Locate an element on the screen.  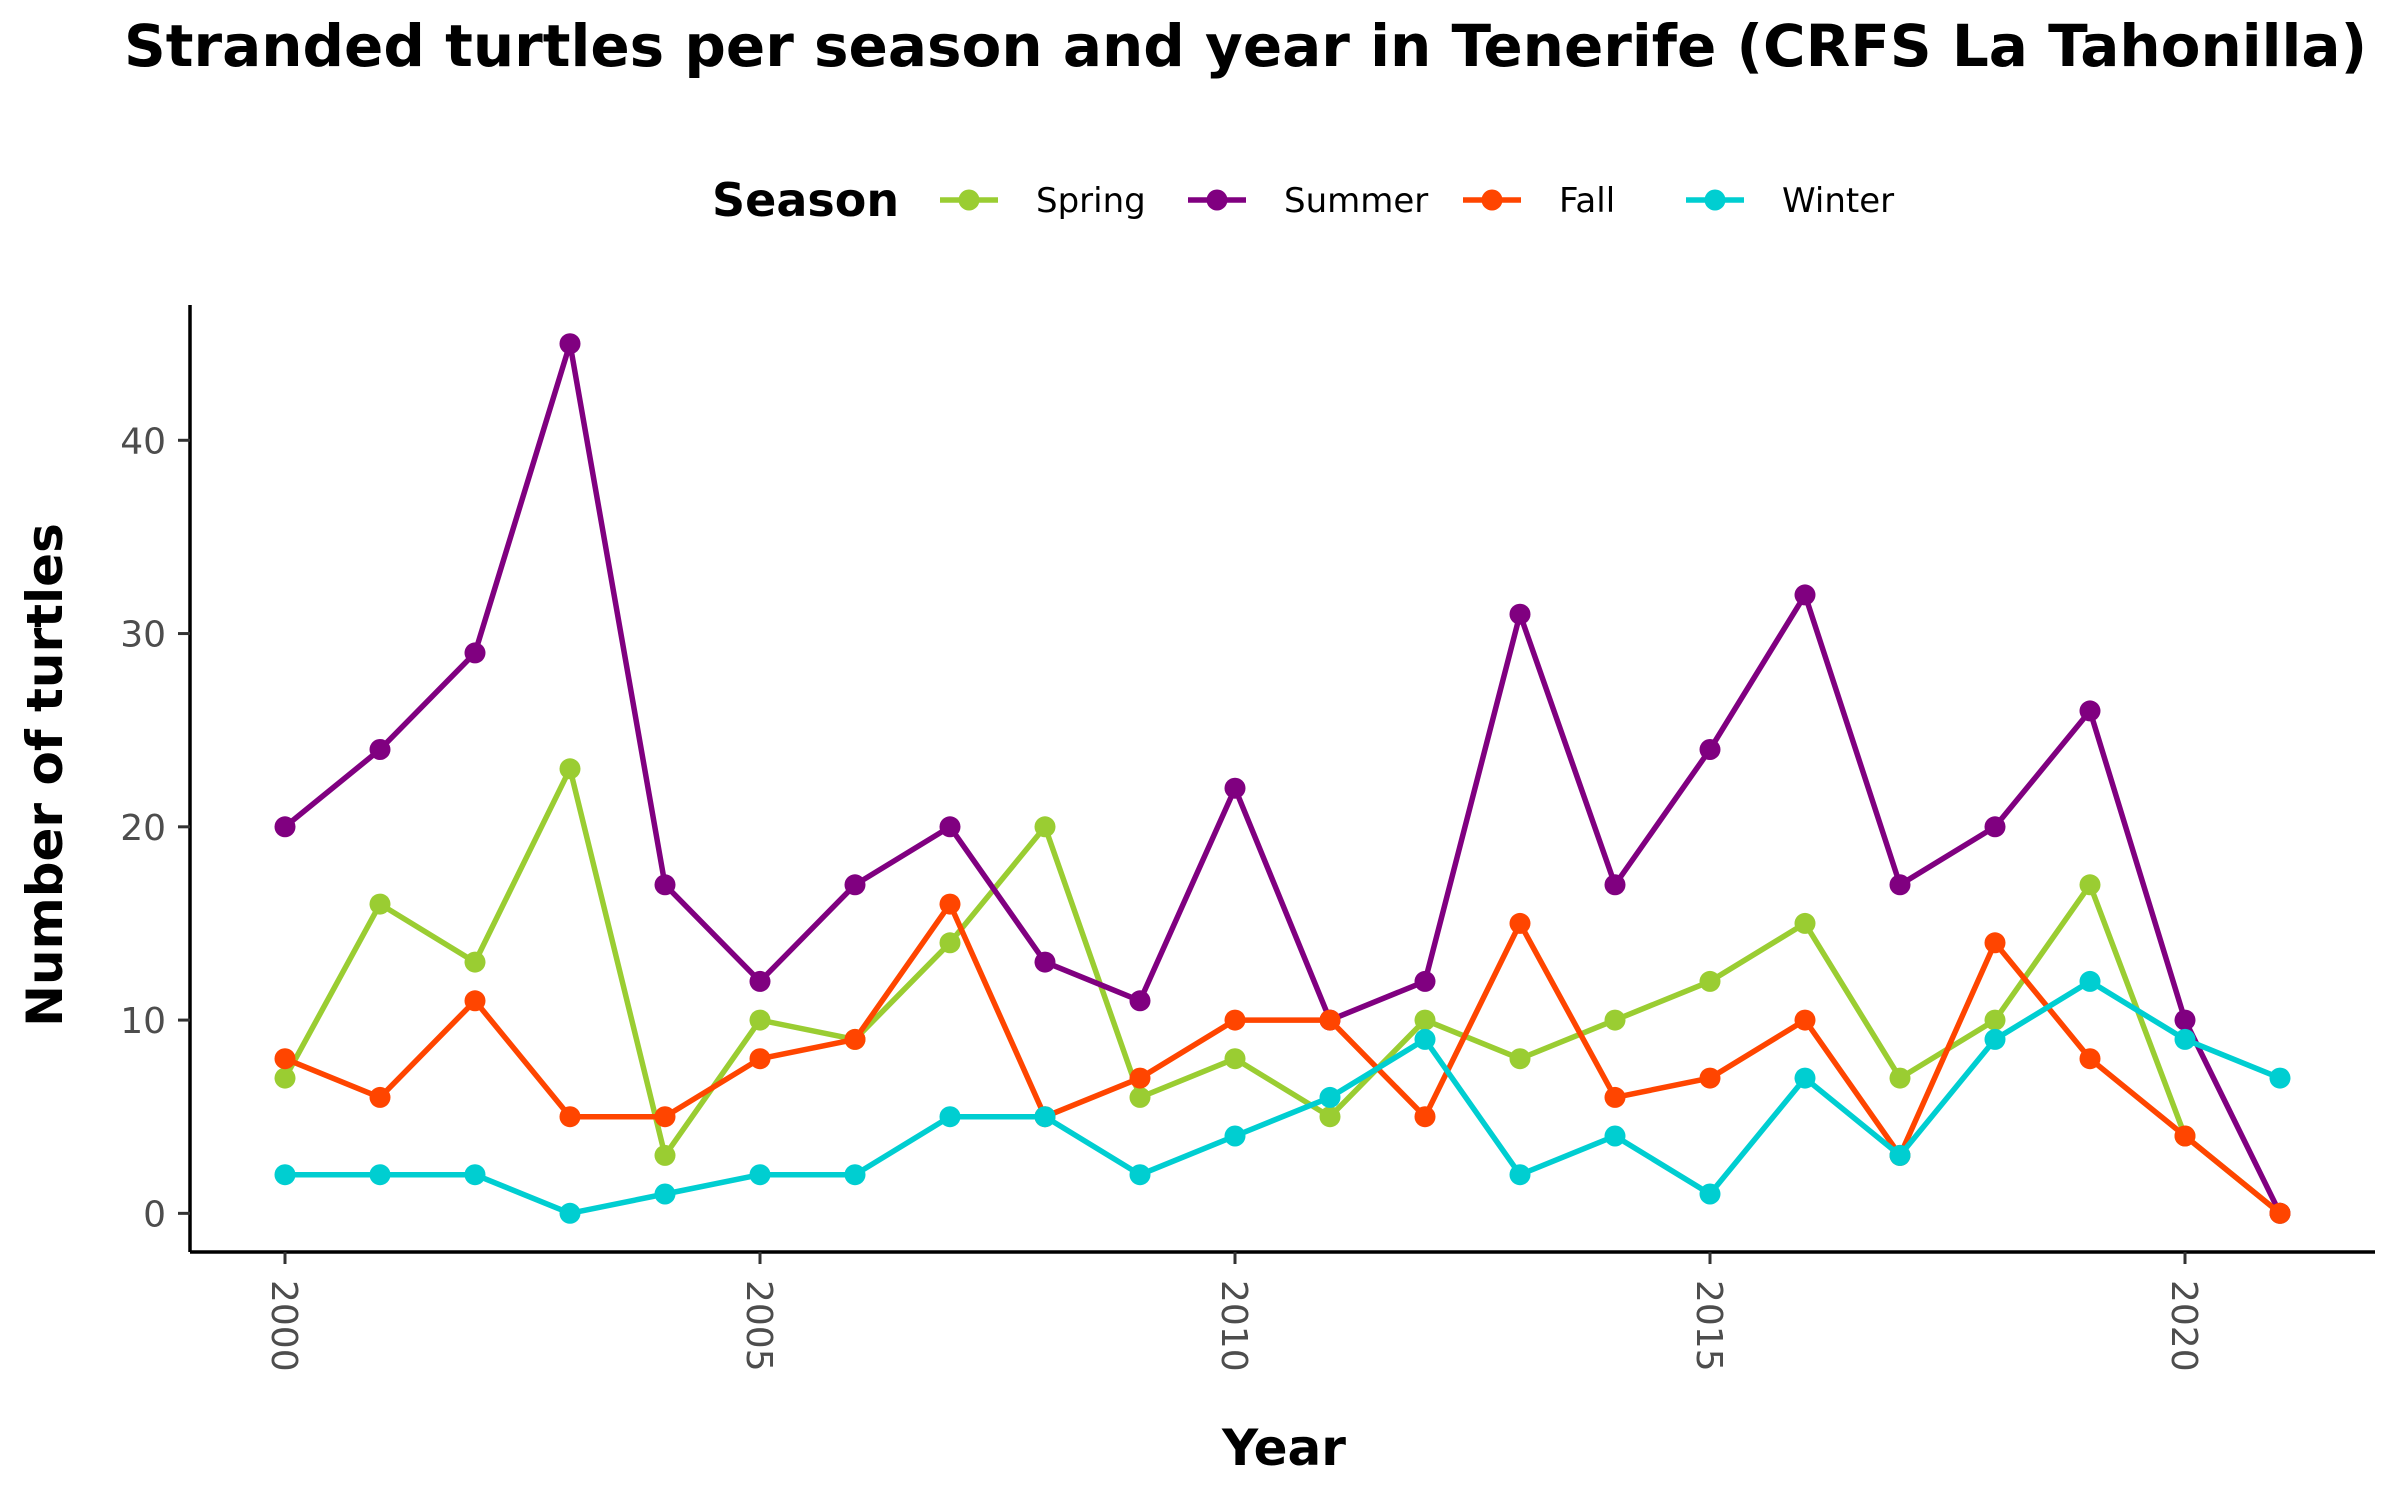
legend-key-point-winter is located at coordinates (1715, 200).